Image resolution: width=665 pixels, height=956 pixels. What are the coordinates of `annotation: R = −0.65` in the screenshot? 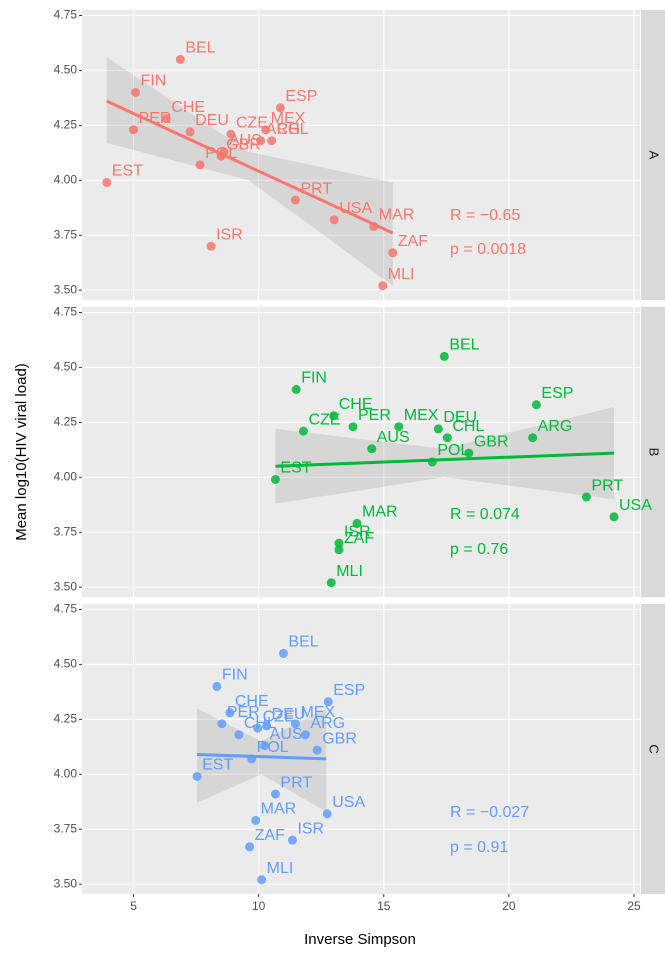 It's located at (485, 215).